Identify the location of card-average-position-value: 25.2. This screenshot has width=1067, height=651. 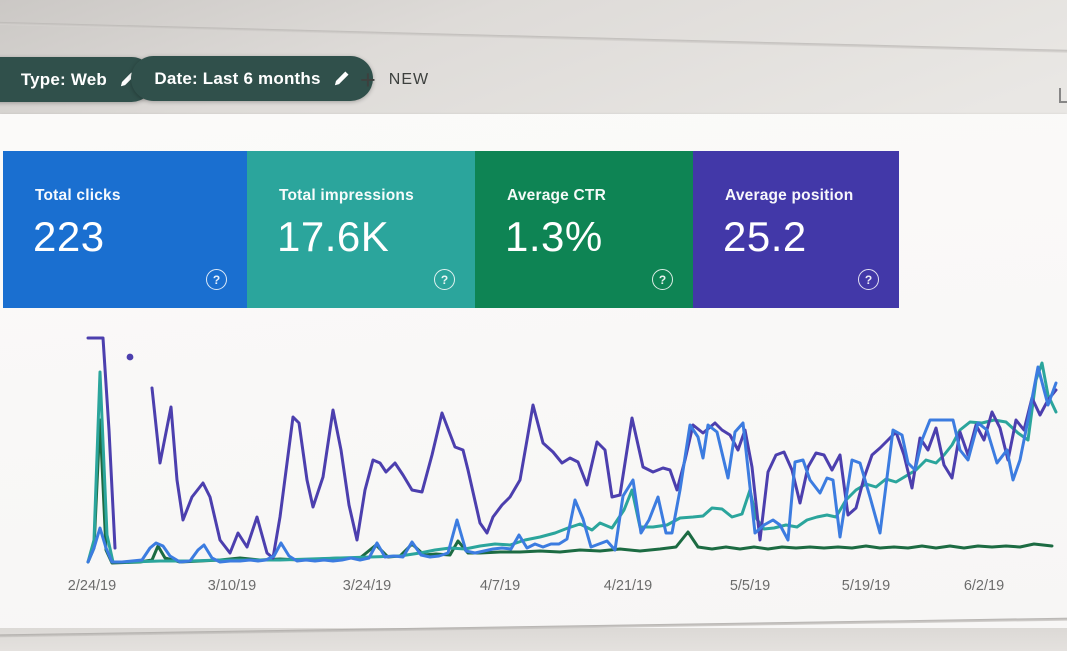
(765, 236).